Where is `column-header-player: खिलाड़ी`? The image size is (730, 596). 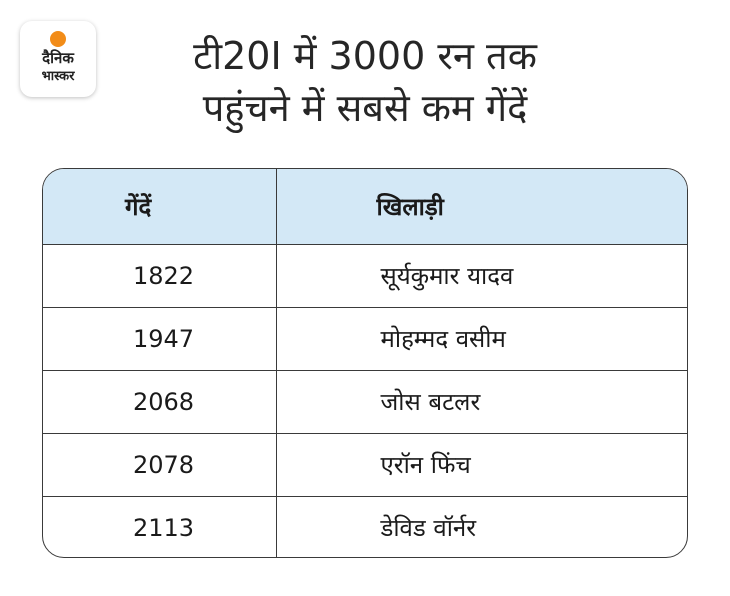
column-header-player: खिलाड़ी is located at coordinates (481, 207).